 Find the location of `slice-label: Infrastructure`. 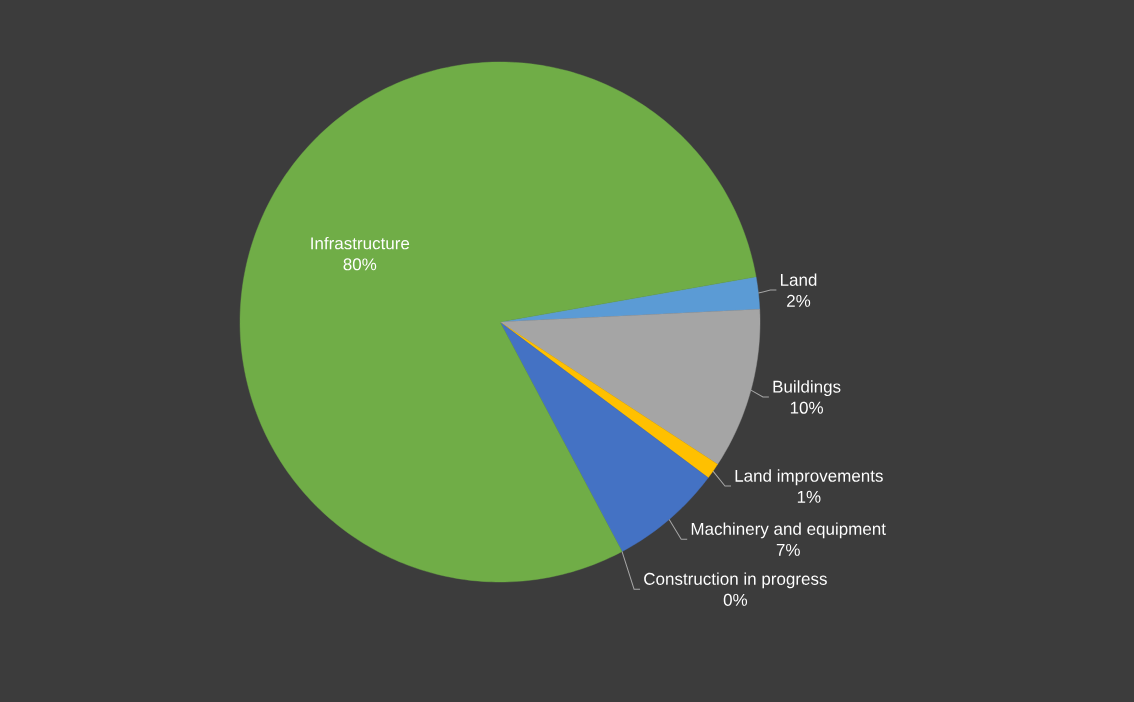

slice-label: Infrastructure is located at coordinates (360, 243).